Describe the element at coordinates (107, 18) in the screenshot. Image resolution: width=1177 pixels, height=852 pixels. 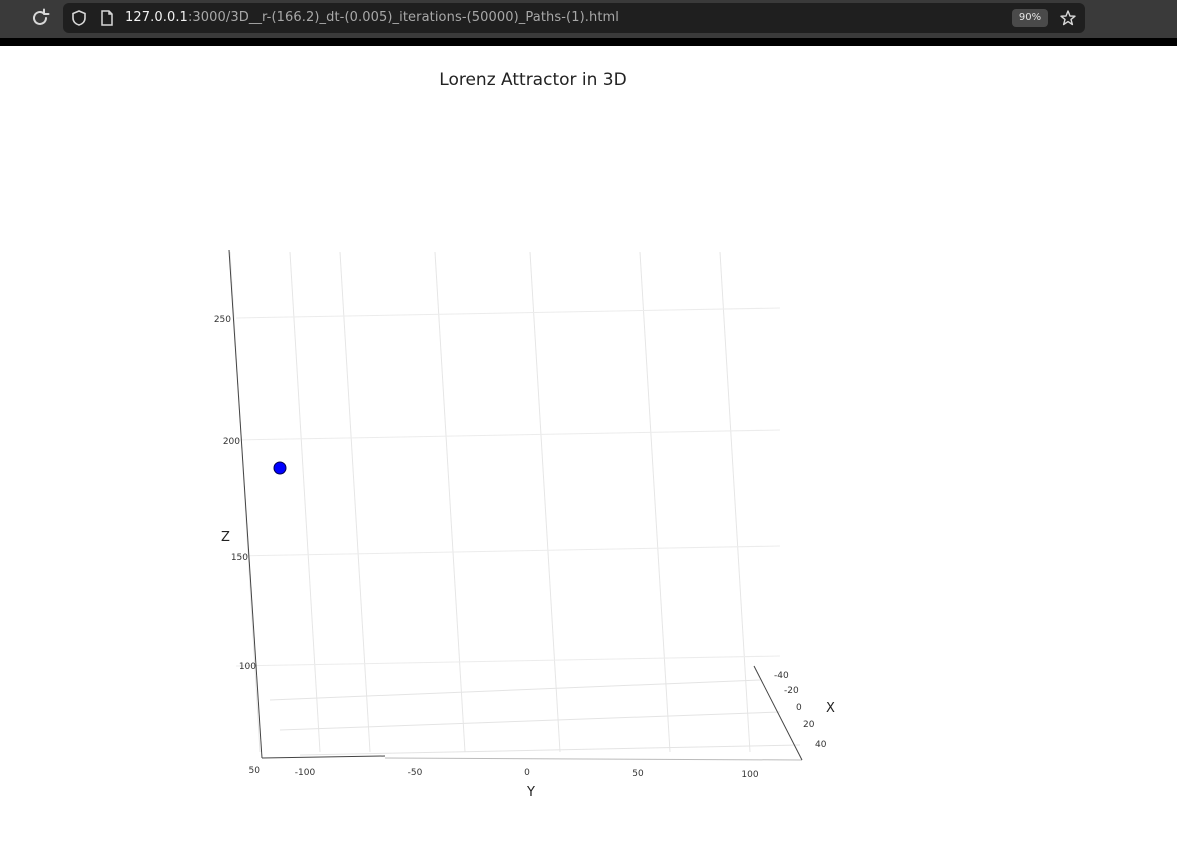
I see `page-icon` at that location.